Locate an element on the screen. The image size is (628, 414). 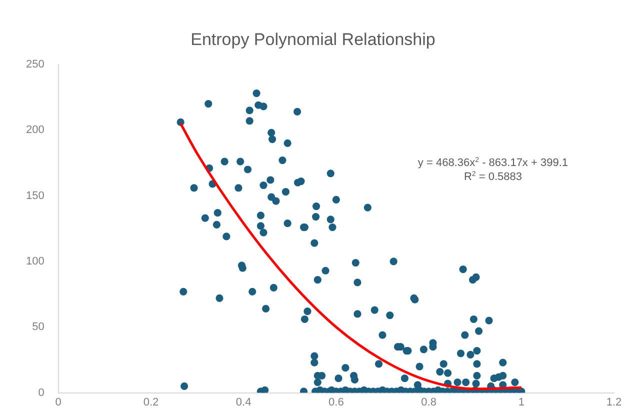
x-tick-label: 0.8 is located at coordinates (428, 402).